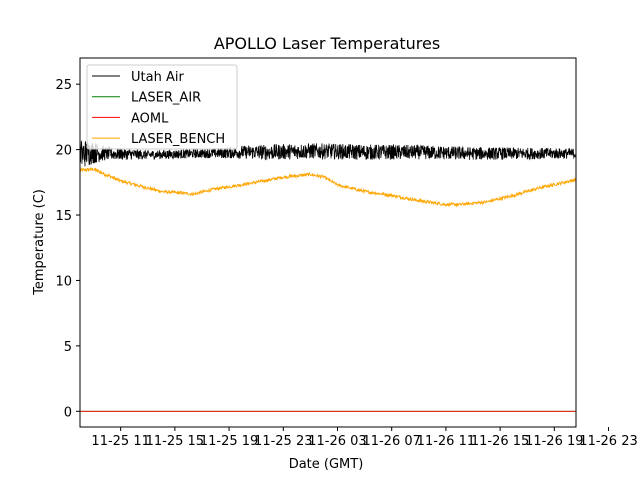 This screenshot has height=480, width=640. Describe the element at coordinates (166, 98) in the screenshot. I see `legend-label: LASER_AIR` at that location.